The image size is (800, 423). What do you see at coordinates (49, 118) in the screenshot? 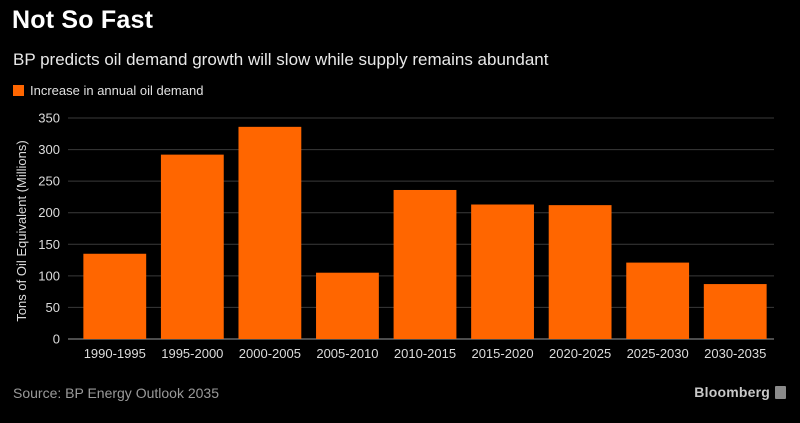
I see `y-tick-label: 350` at bounding box center [49, 118].